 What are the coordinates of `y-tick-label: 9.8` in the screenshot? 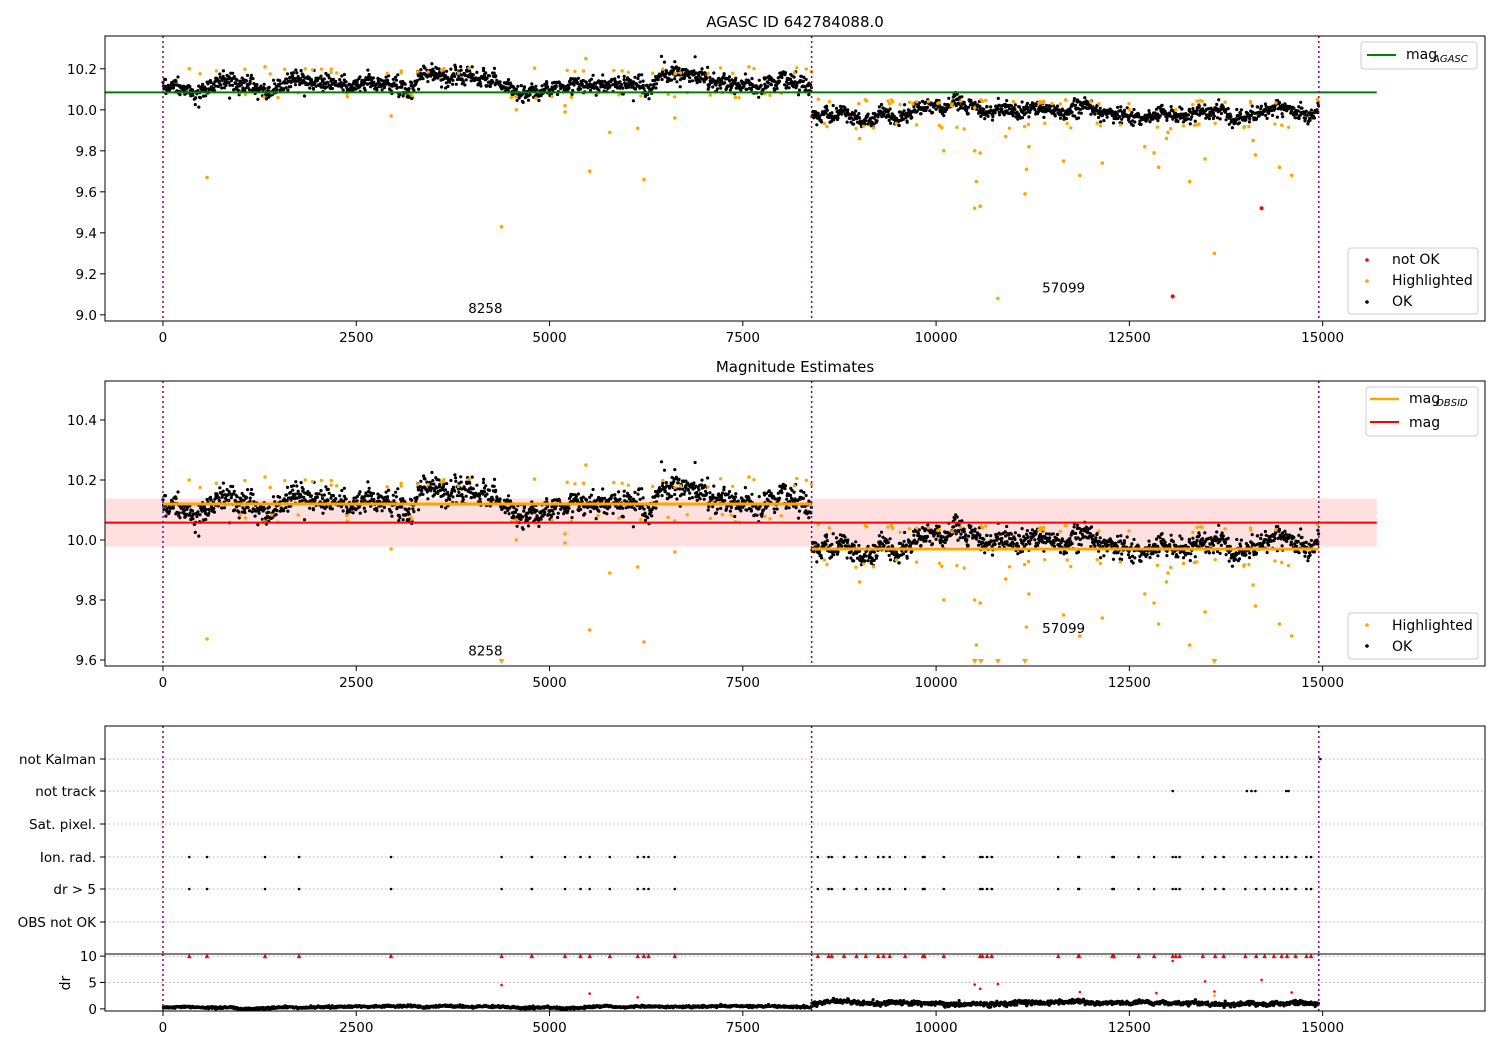 It's located at (86, 152).